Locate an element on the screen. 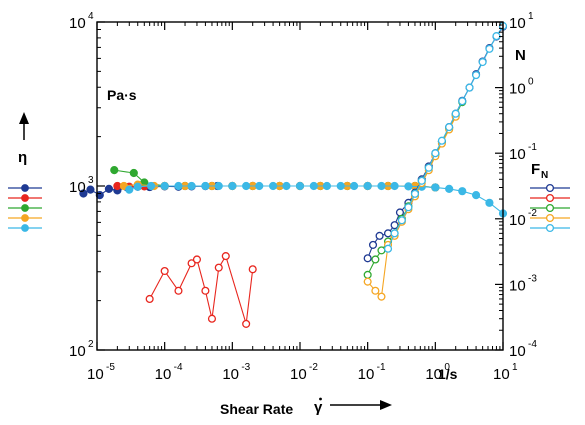 The width and height of the screenshot is (585, 425). x-tick-label: 10 0 is located at coordinates (437, 372).